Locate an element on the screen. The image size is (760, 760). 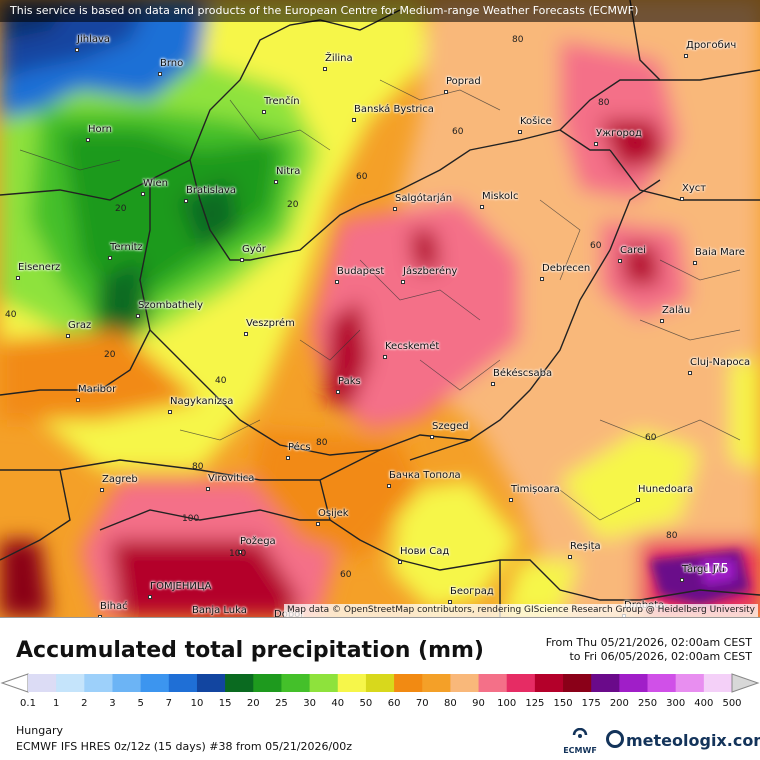
legend-label: 15 is located at coordinates (225, 703).